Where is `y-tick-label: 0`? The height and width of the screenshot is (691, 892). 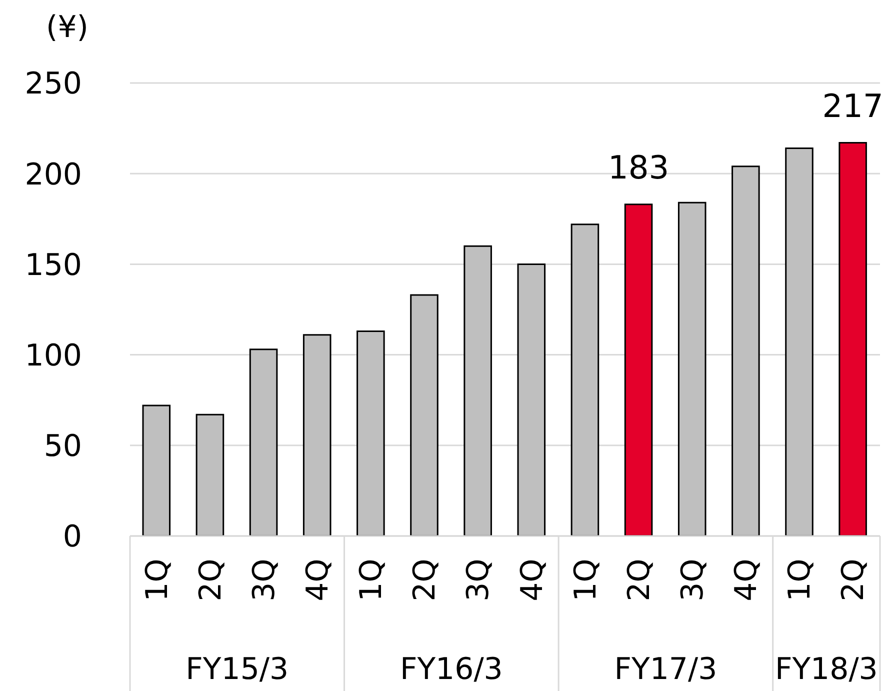 y-tick-label: 0 is located at coordinates (72, 537).